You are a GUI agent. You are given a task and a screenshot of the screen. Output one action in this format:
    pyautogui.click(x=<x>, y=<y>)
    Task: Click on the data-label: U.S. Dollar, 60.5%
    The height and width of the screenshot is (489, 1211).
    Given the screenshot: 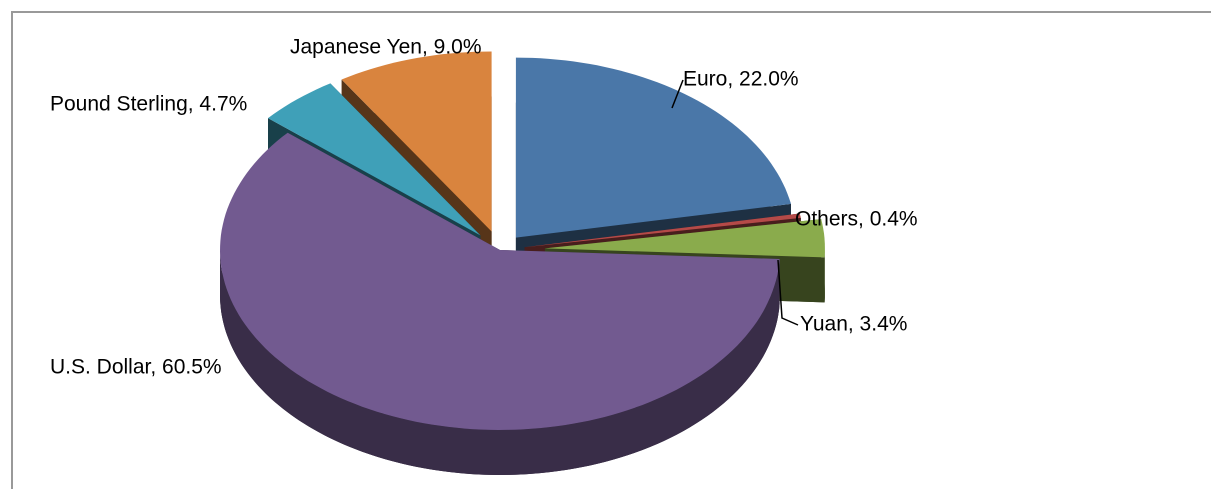 What is the action you would take?
    pyautogui.click(x=136, y=367)
    